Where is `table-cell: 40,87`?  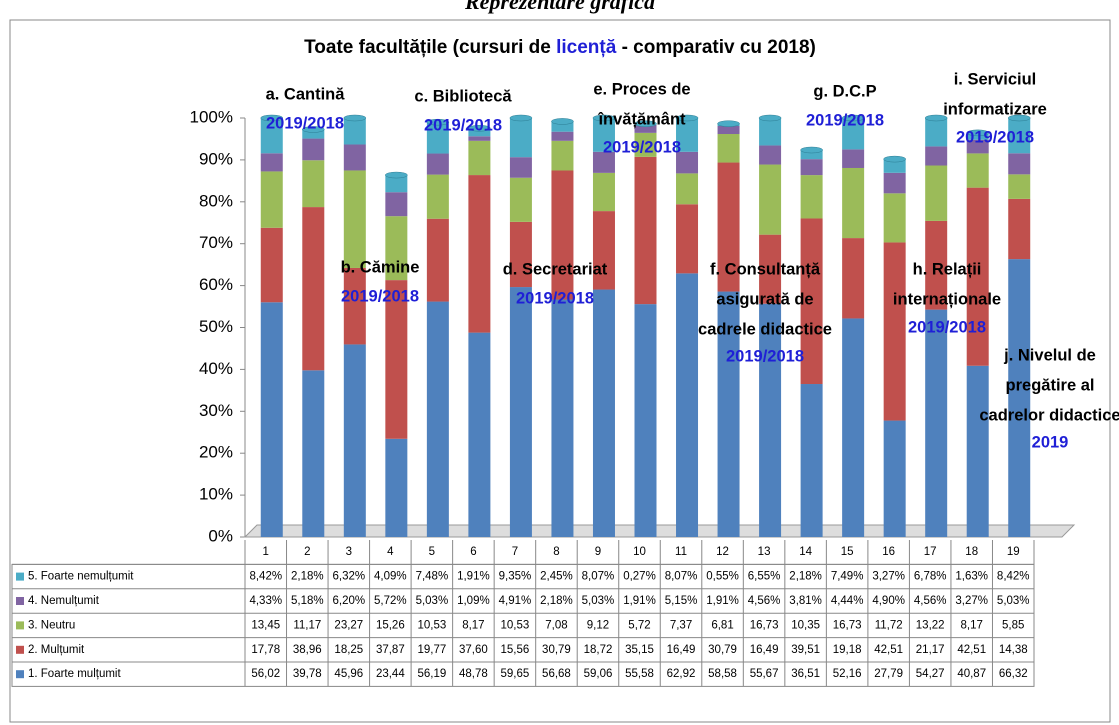
table-cell: 40,87 is located at coordinates (971, 674).